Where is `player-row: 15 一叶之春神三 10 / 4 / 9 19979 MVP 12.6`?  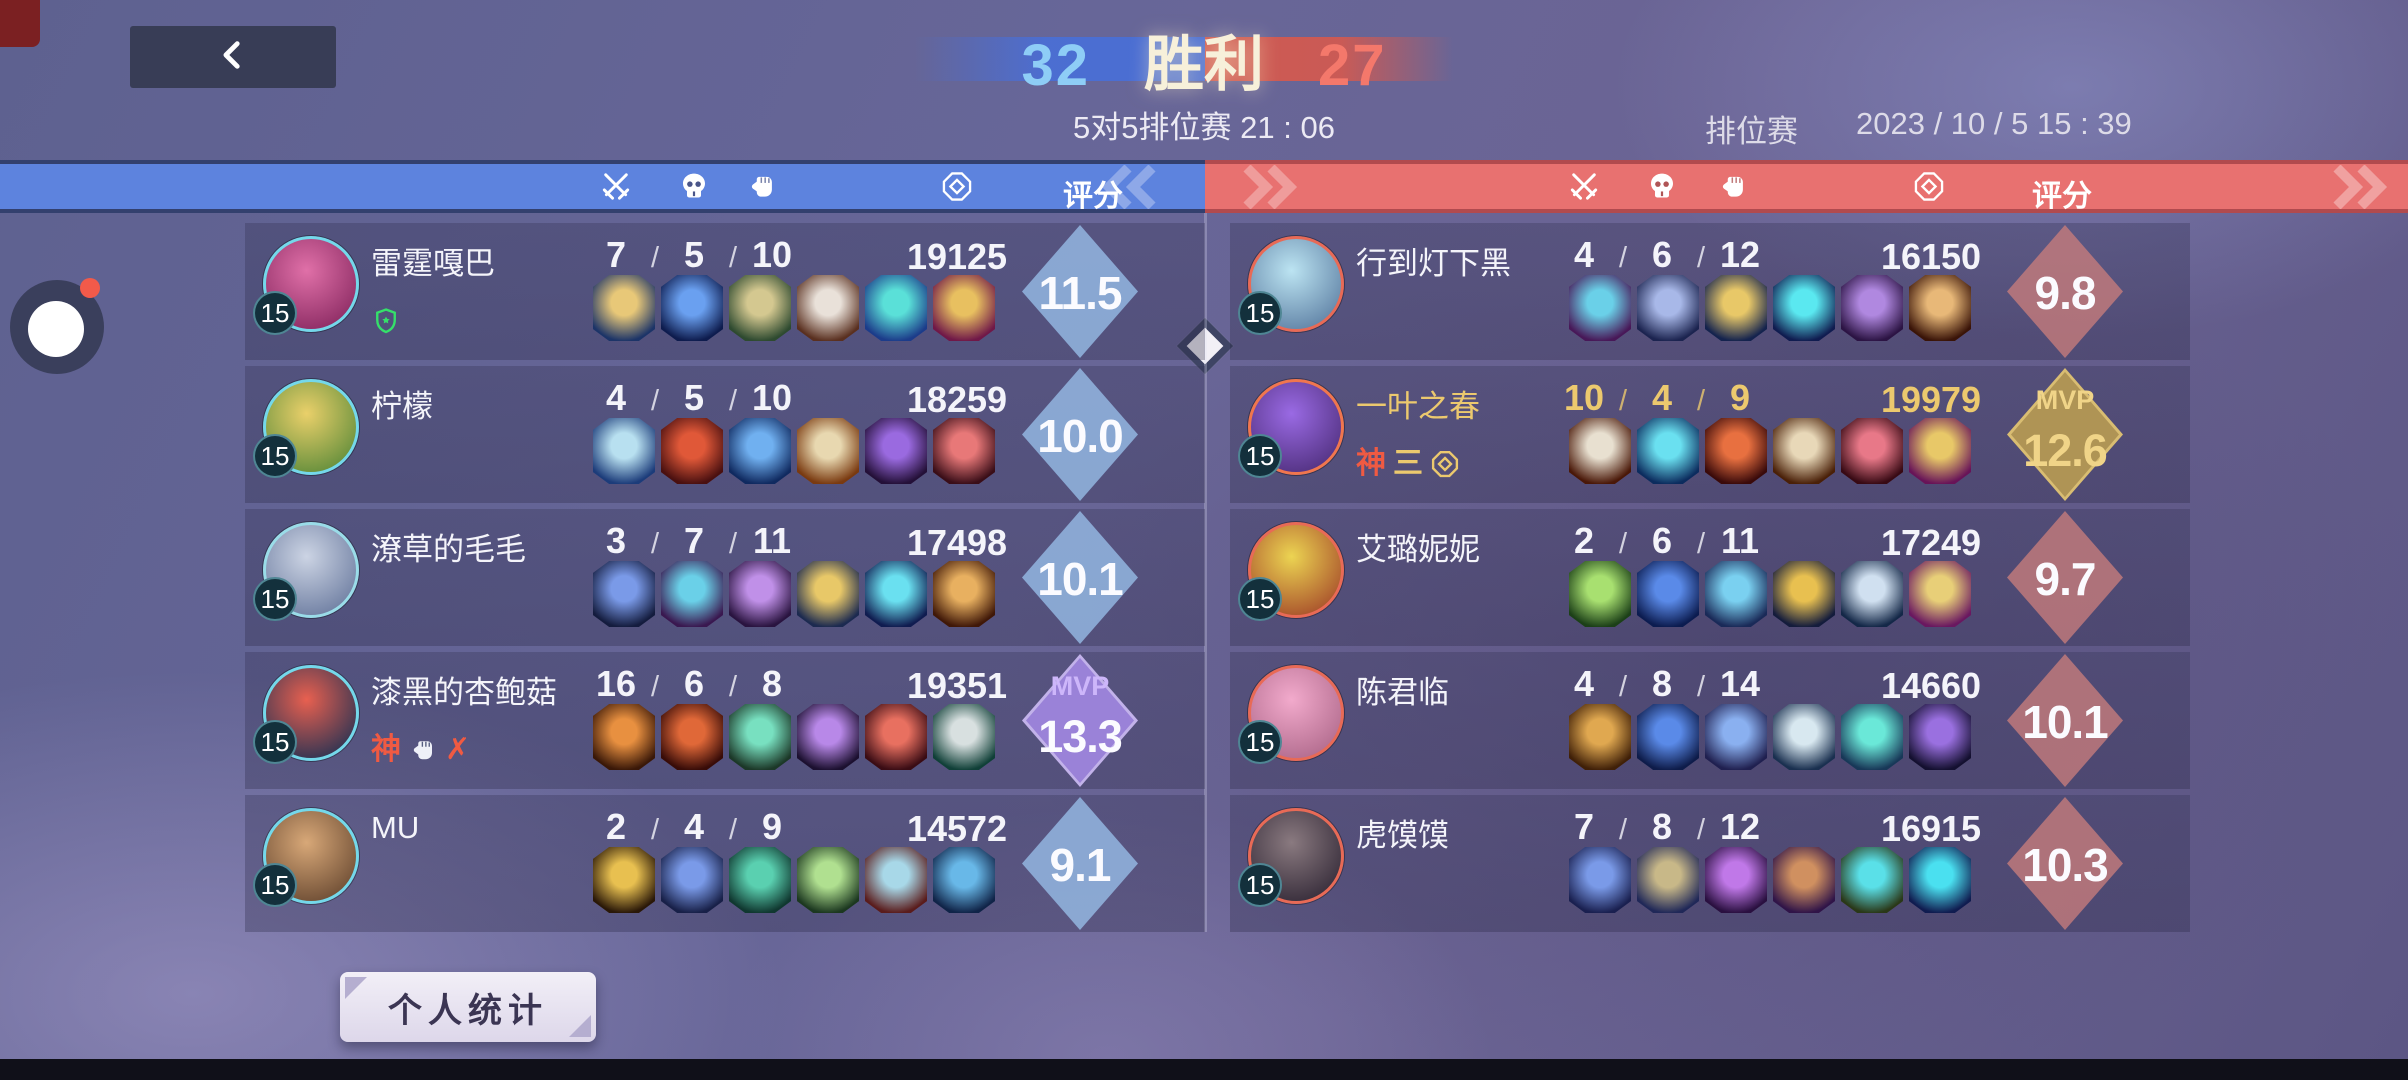
player-row: 15 一叶之春神三 10 / 4 / 9 19979 MVP 12.6 is located at coordinates (1710, 434).